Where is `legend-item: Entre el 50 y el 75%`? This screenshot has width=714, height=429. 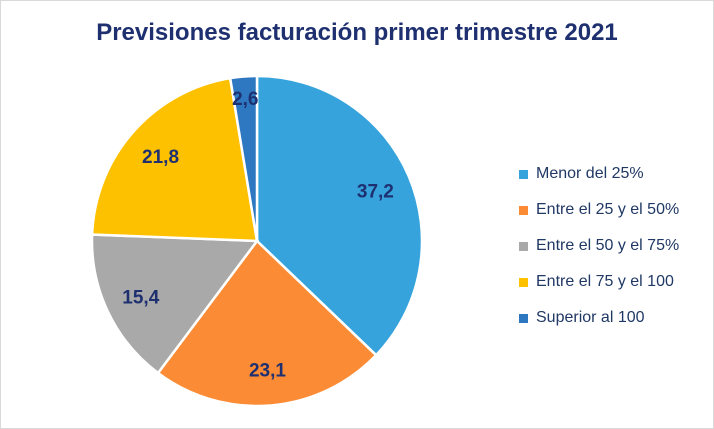
legend-item: Entre el 50 y el 75% is located at coordinates (599, 246).